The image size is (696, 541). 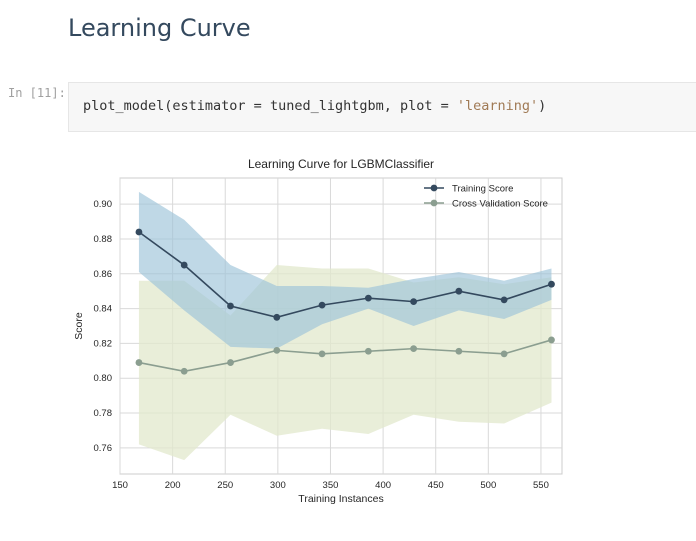 What do you see at coordinates (103, 239) in the screenshot?
I see `y-tick-label: 0.88` at bounding box center [103, 239].